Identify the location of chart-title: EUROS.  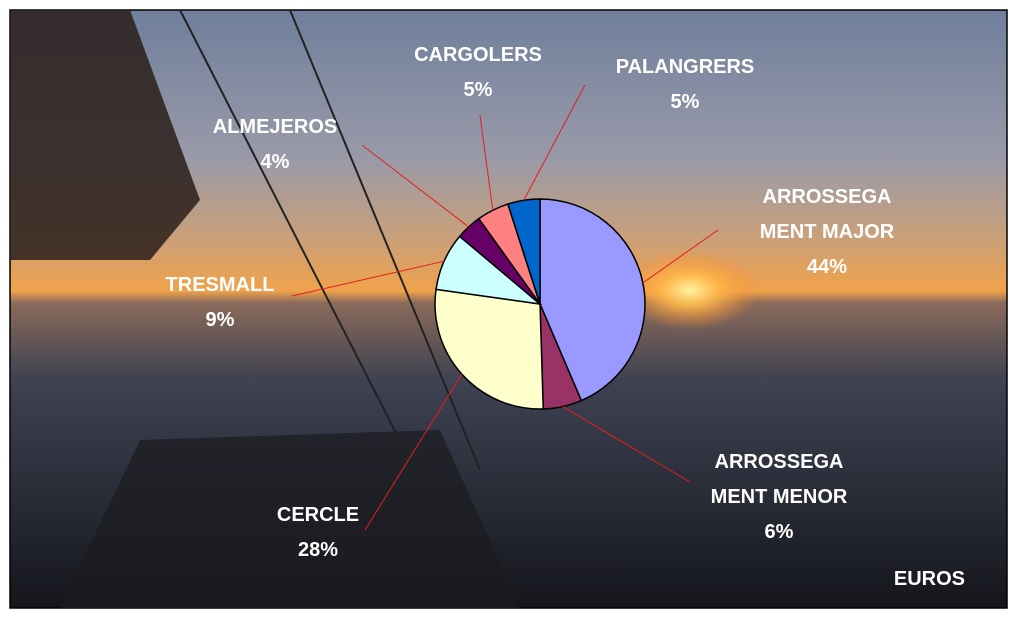
(929, 579).